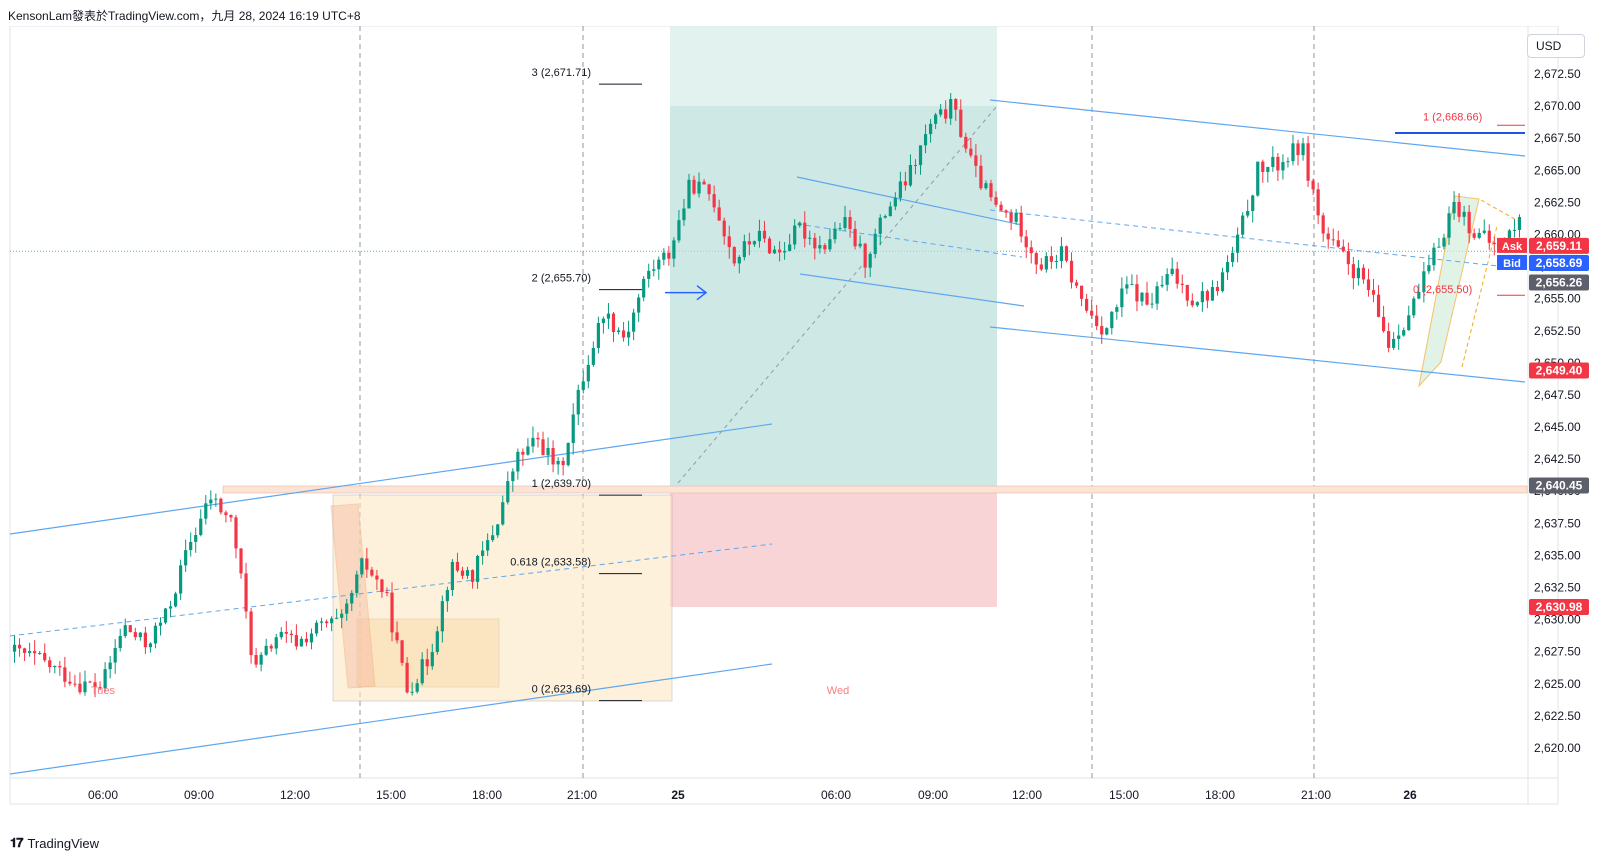 The width and height of the screenshot is (1600, 856). I want to click on rising-channel-mid, so click(391, 590).